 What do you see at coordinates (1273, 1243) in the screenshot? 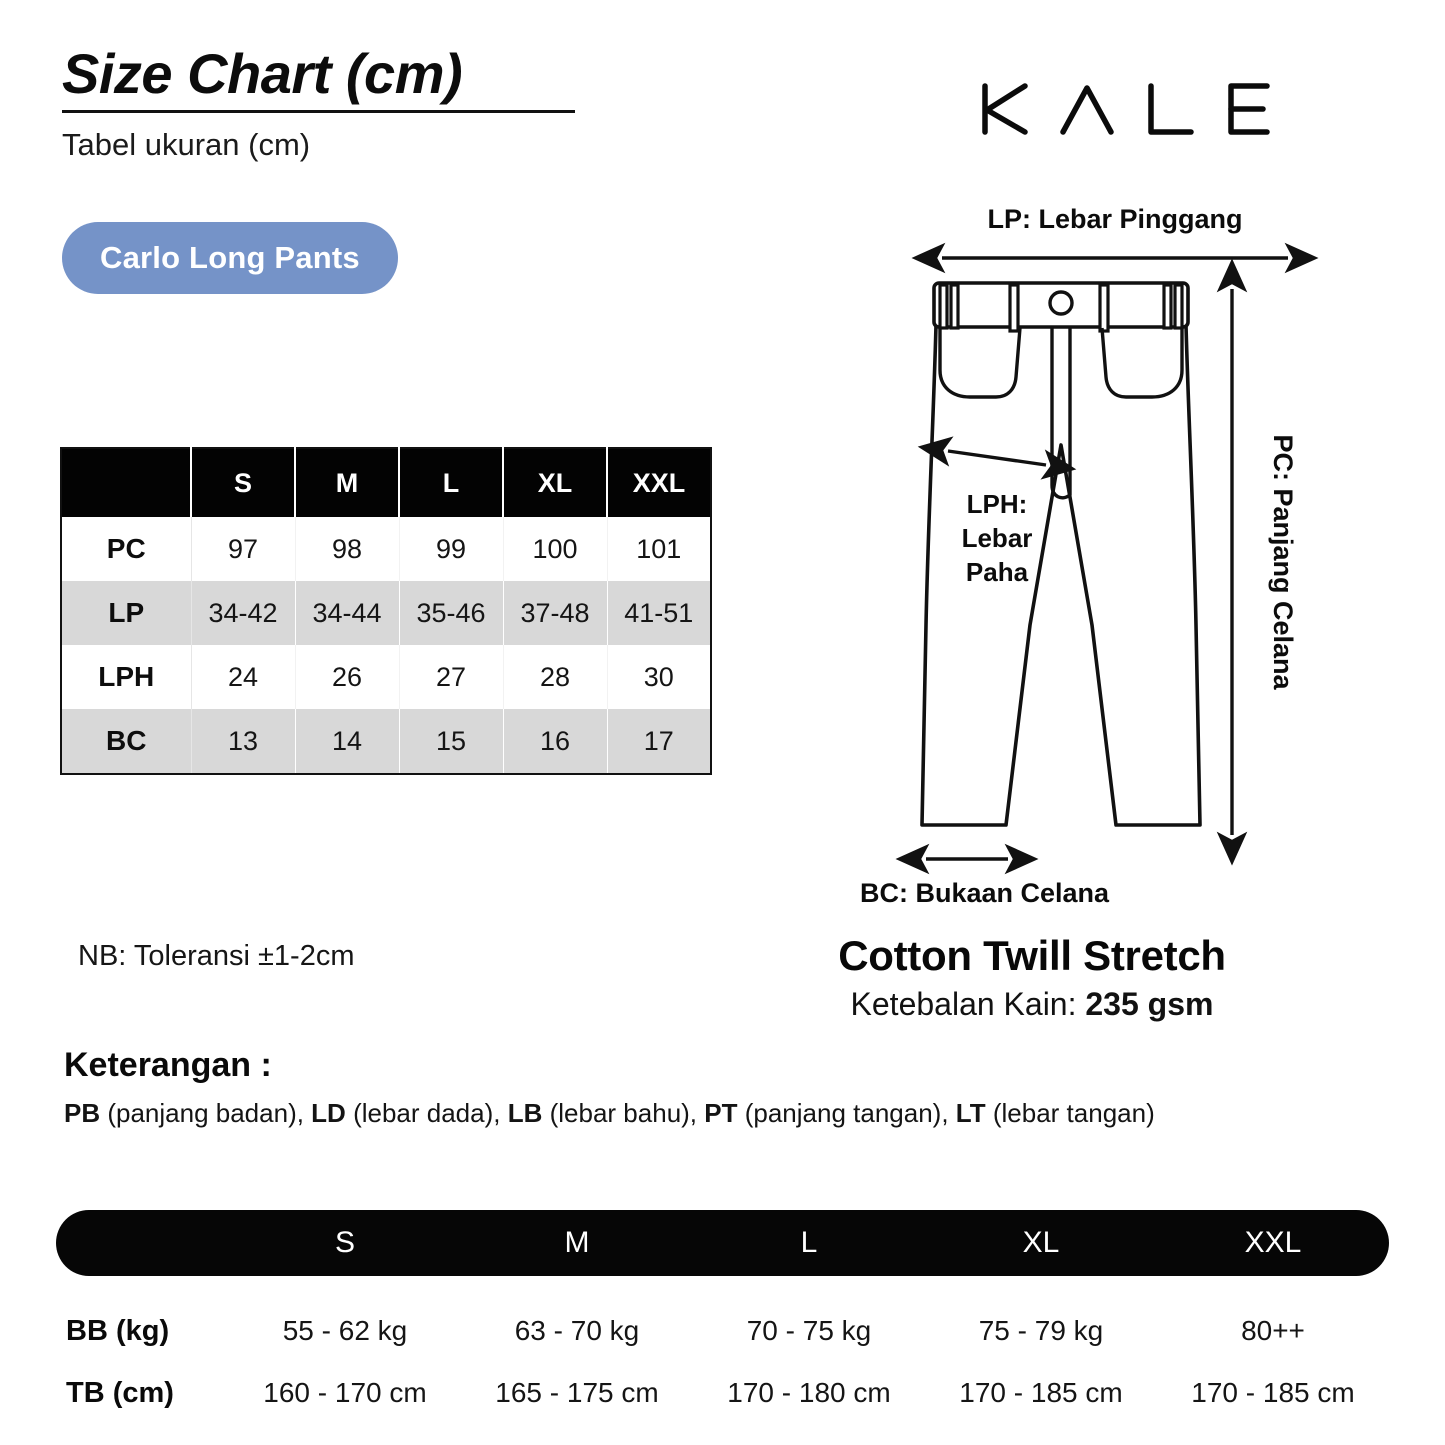
I see `body-table-header-xxl: XXL` at bounding box center [1273, 1243].